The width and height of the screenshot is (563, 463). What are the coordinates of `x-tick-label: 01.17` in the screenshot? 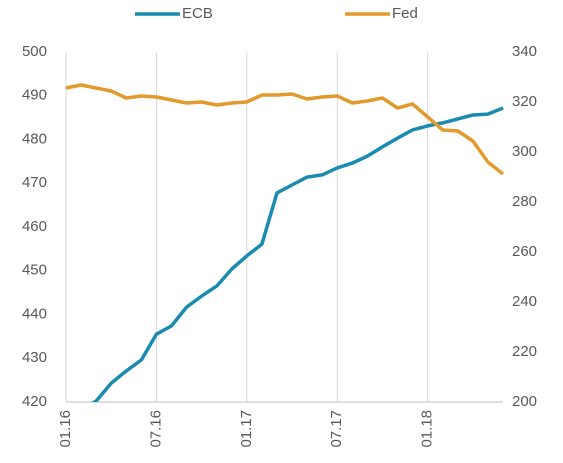 It's located at (246, 429).